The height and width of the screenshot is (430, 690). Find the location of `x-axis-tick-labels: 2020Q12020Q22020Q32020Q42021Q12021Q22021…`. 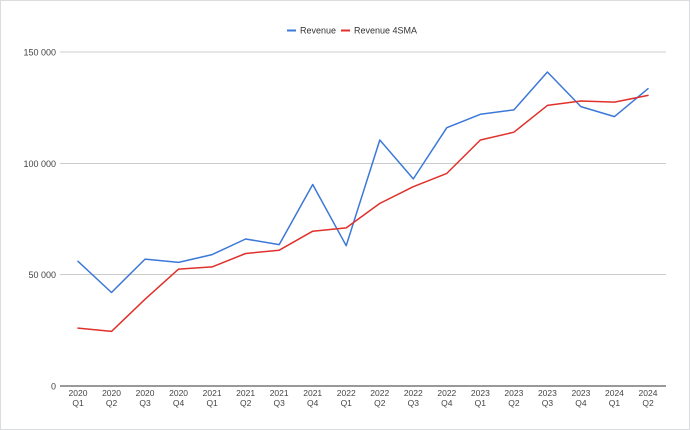

x-axis-tick-labels: 2020Q12020Q22020Q32020Q42021Q12021Q22021… is located at coordinates (363, 398).